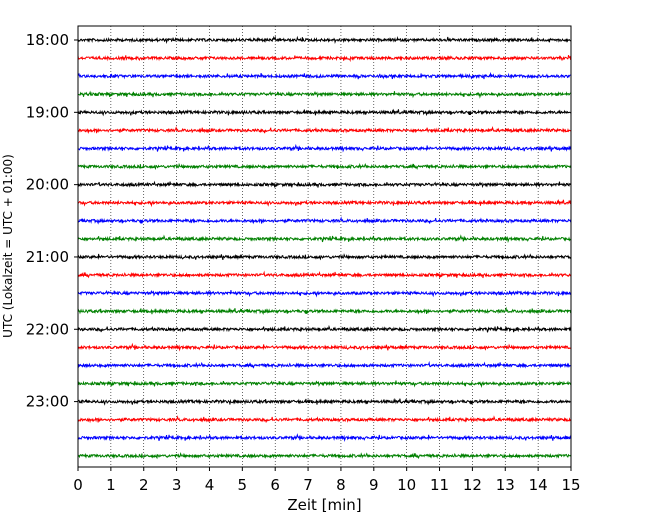 The width and height of the screenshot is (650, 520). I want to click on trace-1915, so click(324, 129).